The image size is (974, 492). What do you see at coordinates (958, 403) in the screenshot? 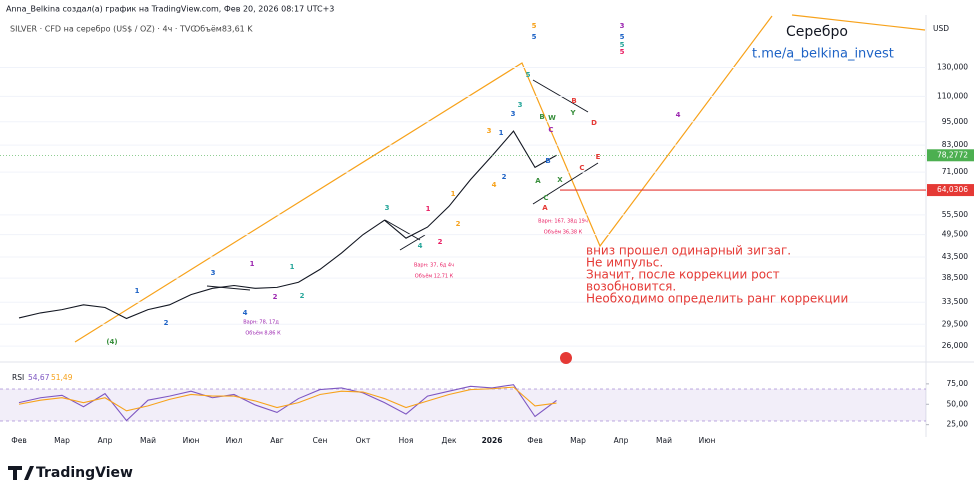
I see `y-tick-label: 50,00` at bounding box center [958, 403].